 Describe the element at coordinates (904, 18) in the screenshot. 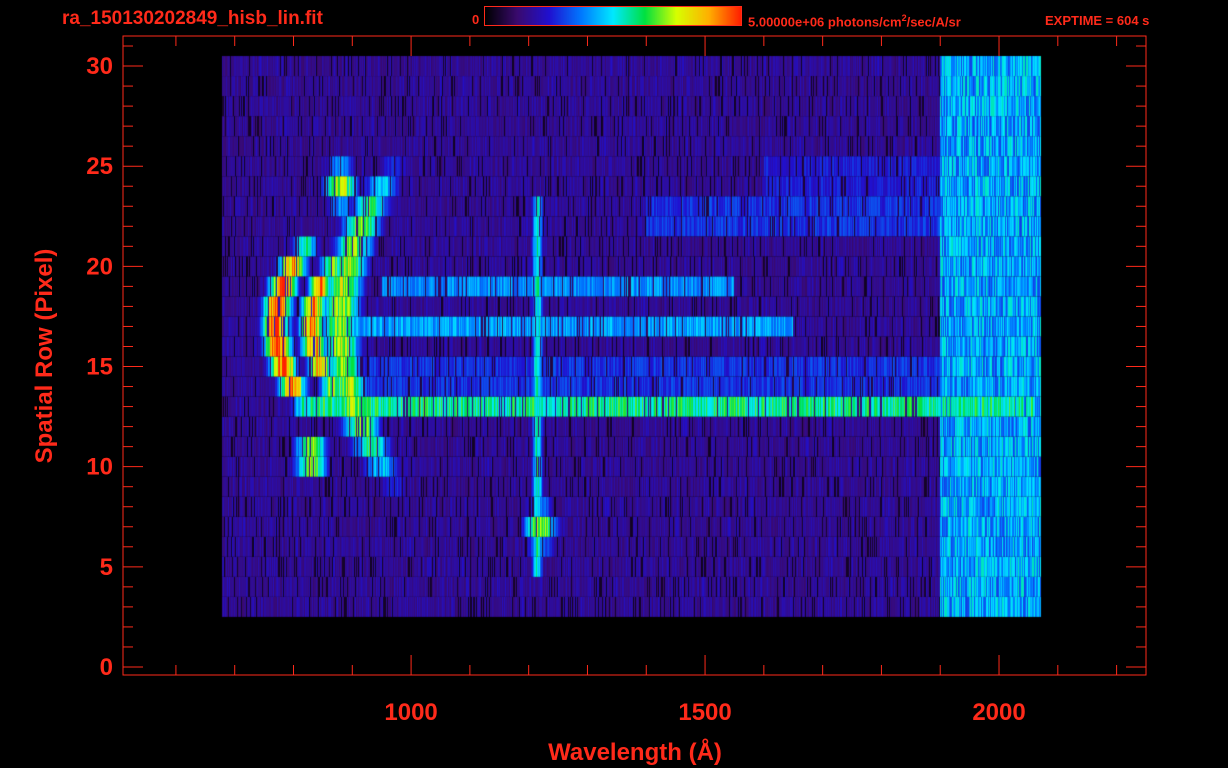

I see `colorbar-max-exponent: 2` at that location.